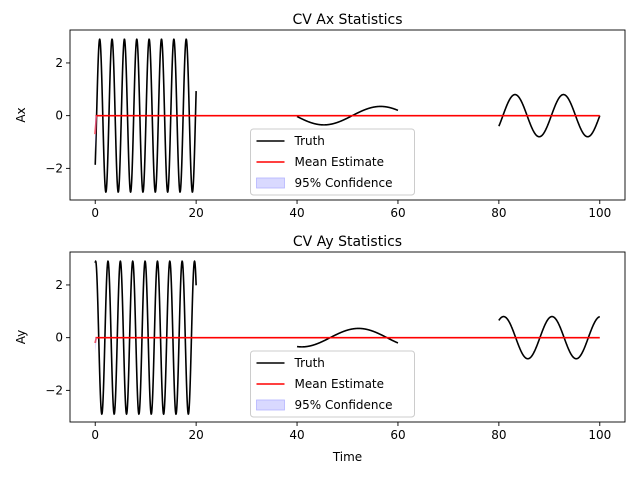  Describe the element at coordinates (347, 242) in the screenshot. I see `chart-title: CV Ay Statistics` at that location.